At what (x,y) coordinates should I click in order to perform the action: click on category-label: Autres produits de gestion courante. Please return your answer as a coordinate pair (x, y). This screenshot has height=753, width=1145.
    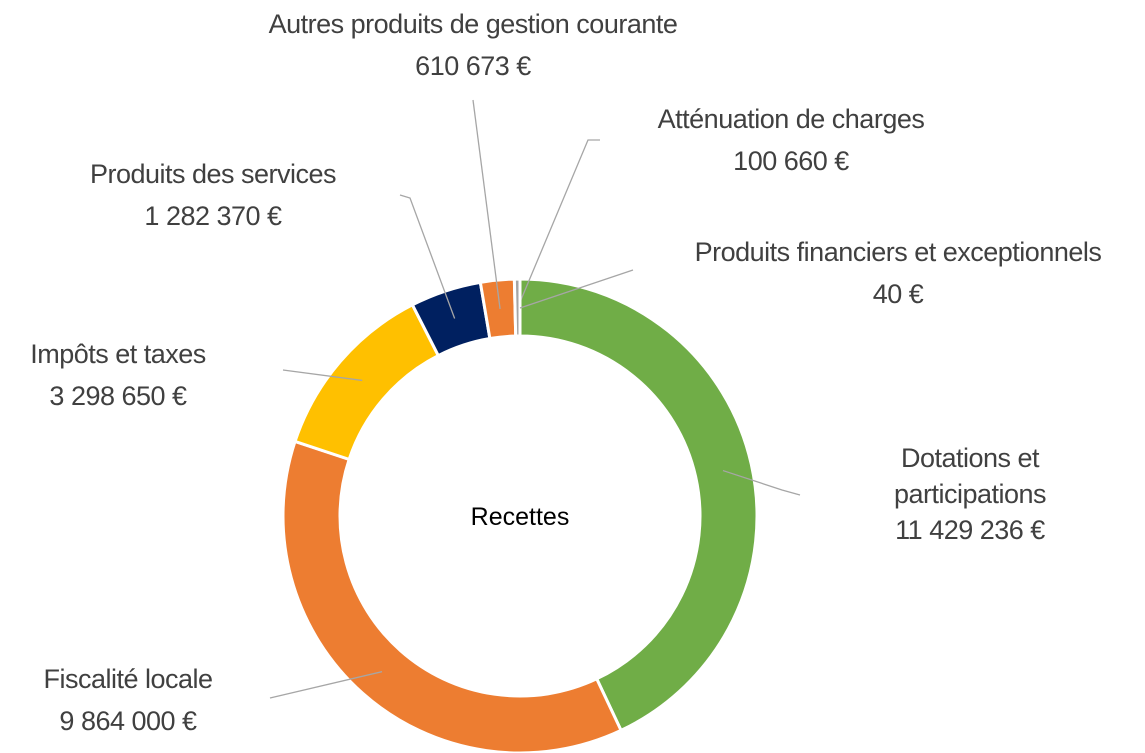
    Looking at the image, I should click on (473, 24).